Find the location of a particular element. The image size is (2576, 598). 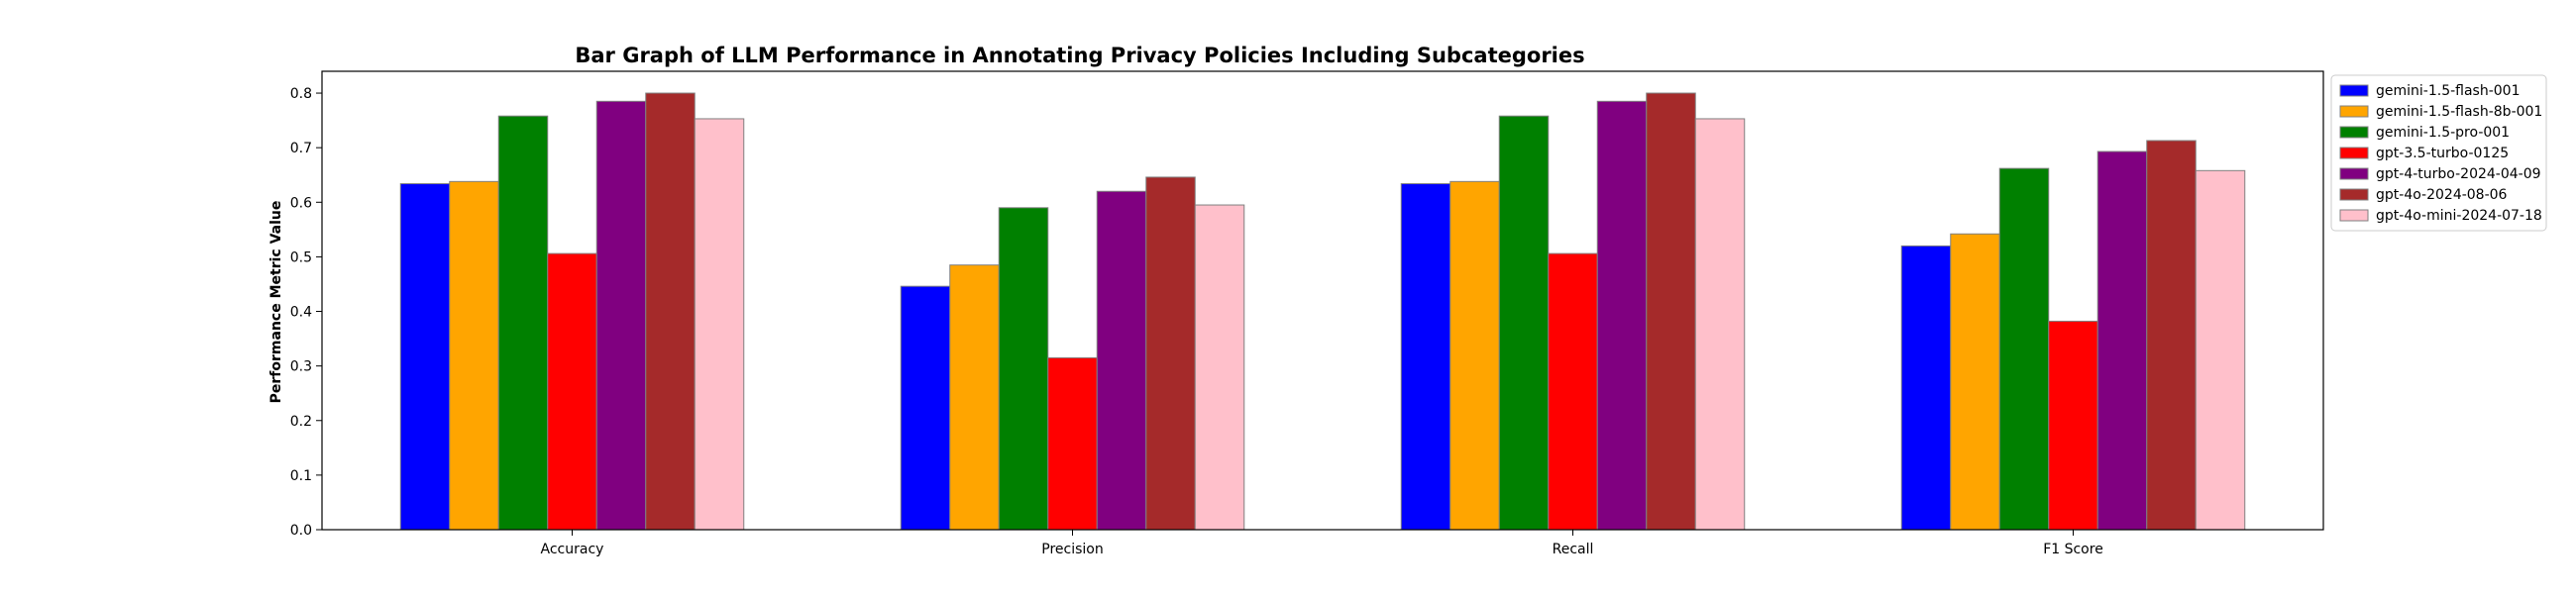

y-tick-label: 0.0 is located at coordinates (301, 531).